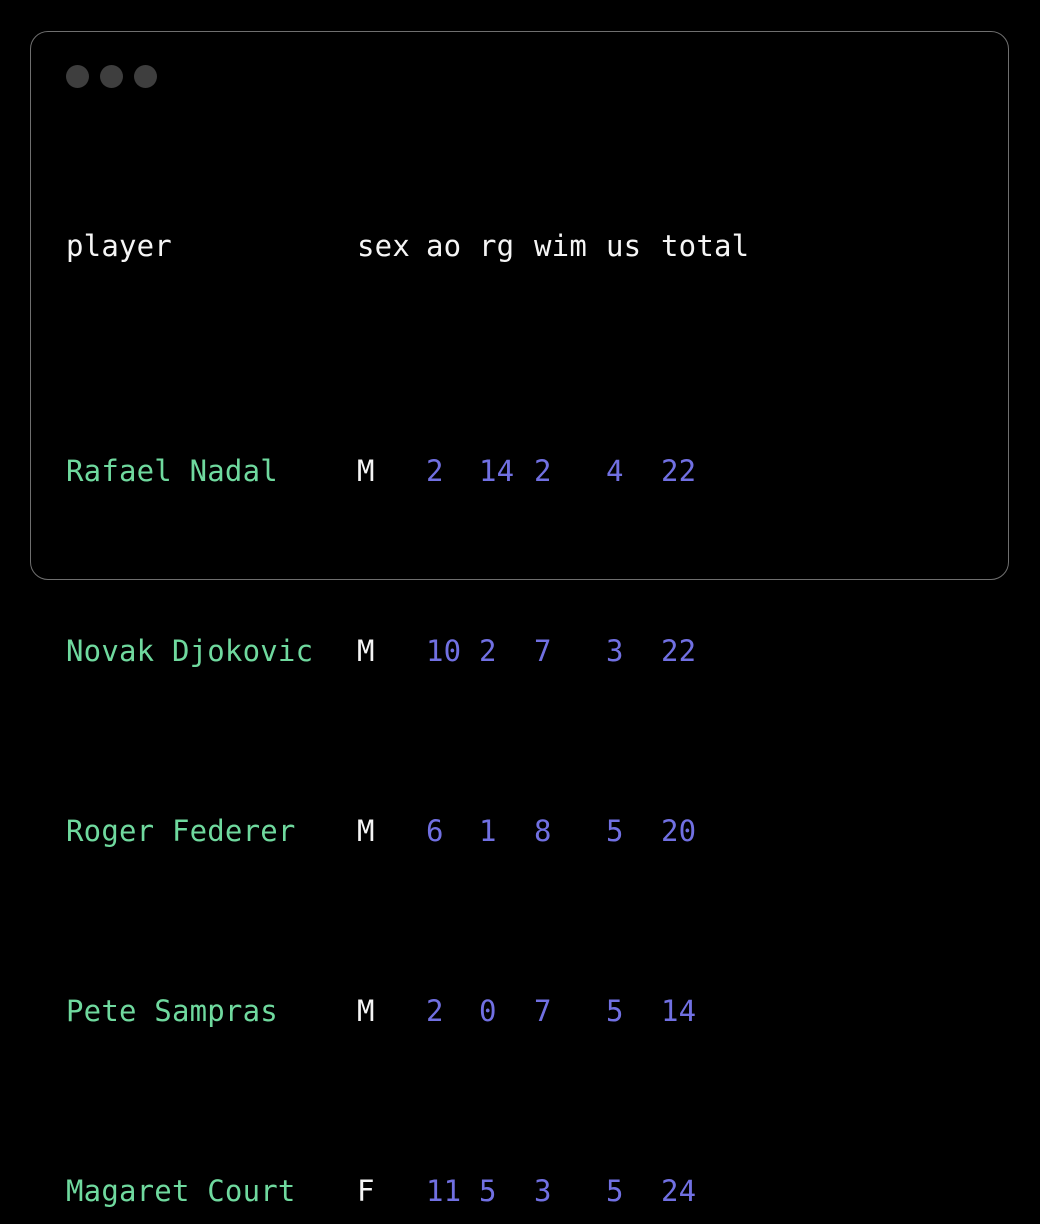 The height and width of the screenshot is (1224, 1040). I want to click on player-name-cell: Roger Federer, so click(181, 831).